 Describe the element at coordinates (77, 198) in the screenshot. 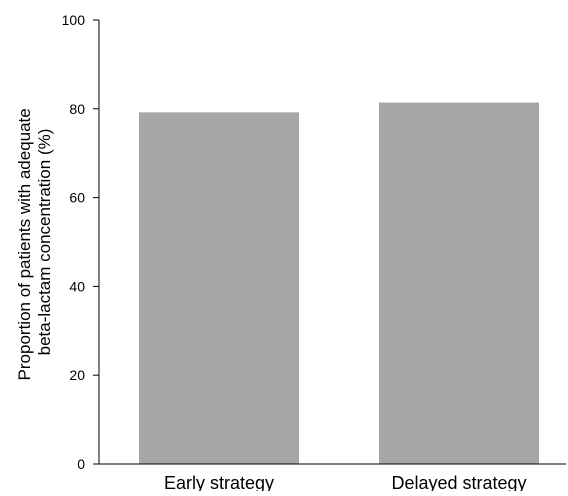

I see `y-tick-label: 60` at that location.